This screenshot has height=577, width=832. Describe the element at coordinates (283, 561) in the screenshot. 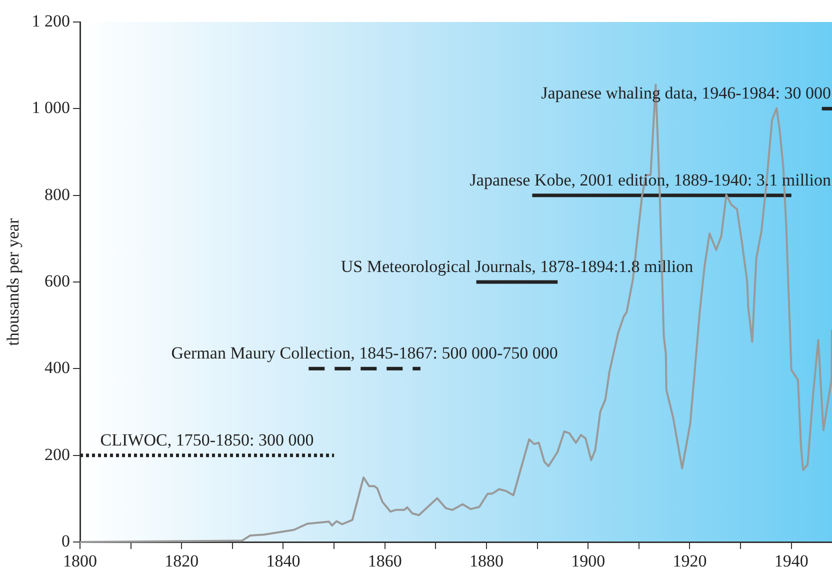

I see `x-tick-label: 1840` at that location.